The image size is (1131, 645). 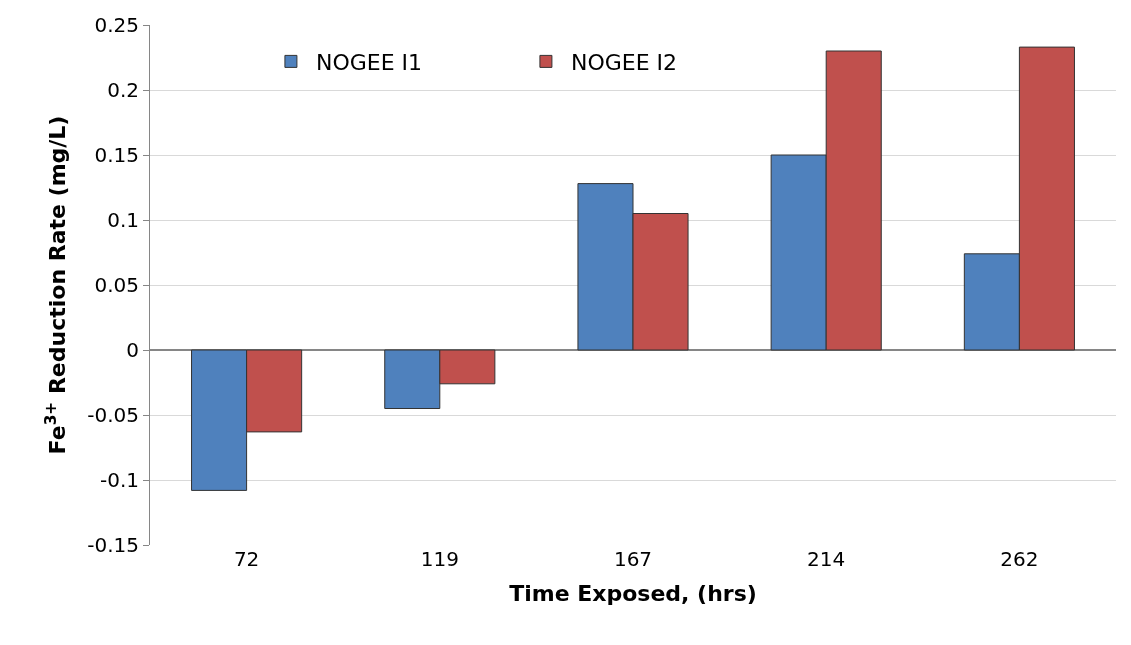 What do you see at coordinates (116, 285) in the screenshot?
I see `y-tick-label: 0.05` at bounding box center [116, 285].